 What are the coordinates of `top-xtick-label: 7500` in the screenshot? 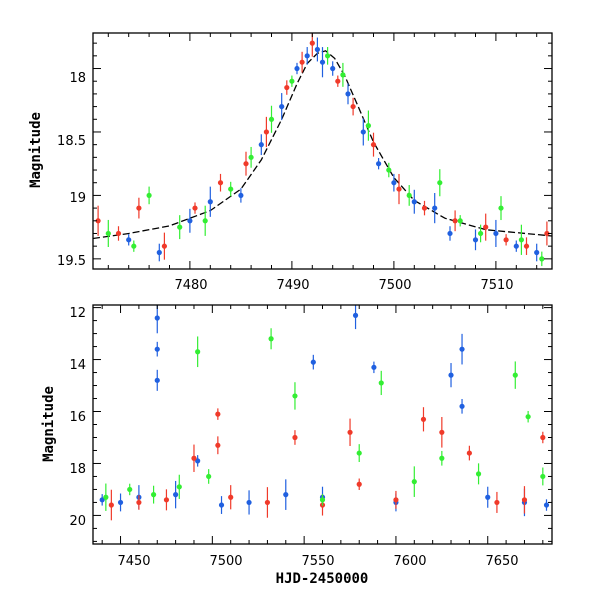 It's located at (394, 285).